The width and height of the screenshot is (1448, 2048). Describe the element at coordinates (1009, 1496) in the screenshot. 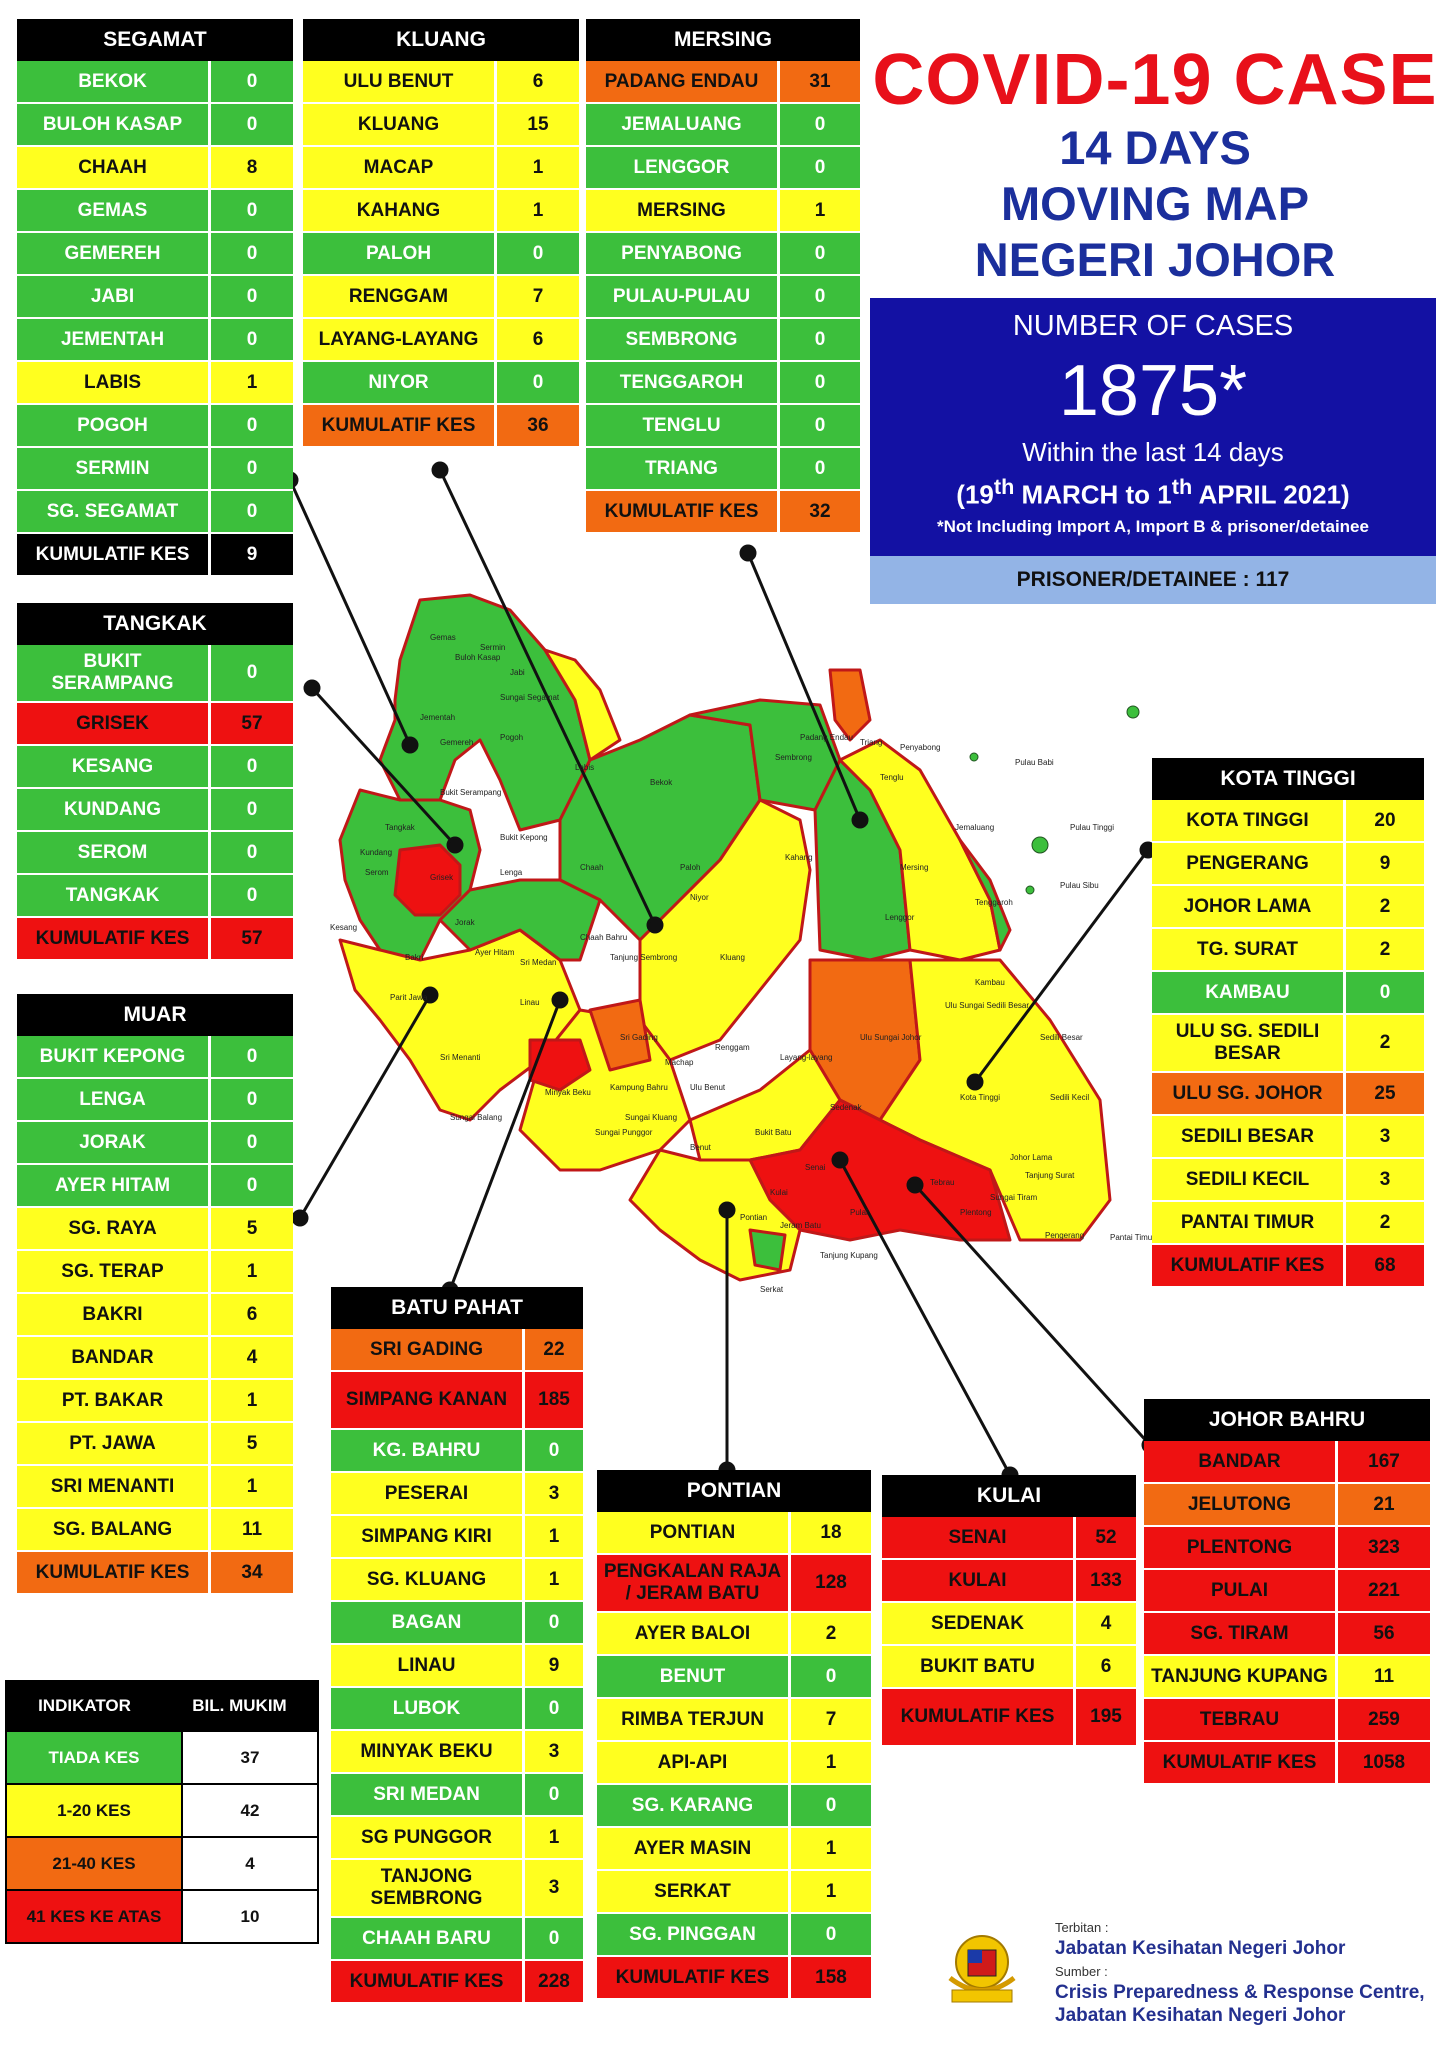

I see `district-header: KULAI` at that location.